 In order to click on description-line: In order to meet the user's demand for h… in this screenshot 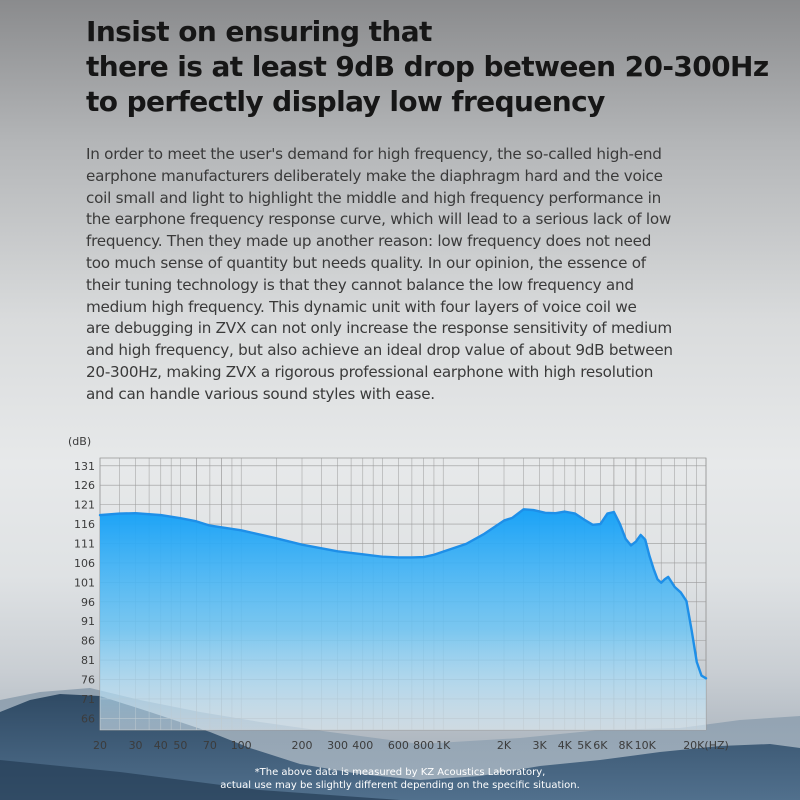, I will do `click(374, 154)`.